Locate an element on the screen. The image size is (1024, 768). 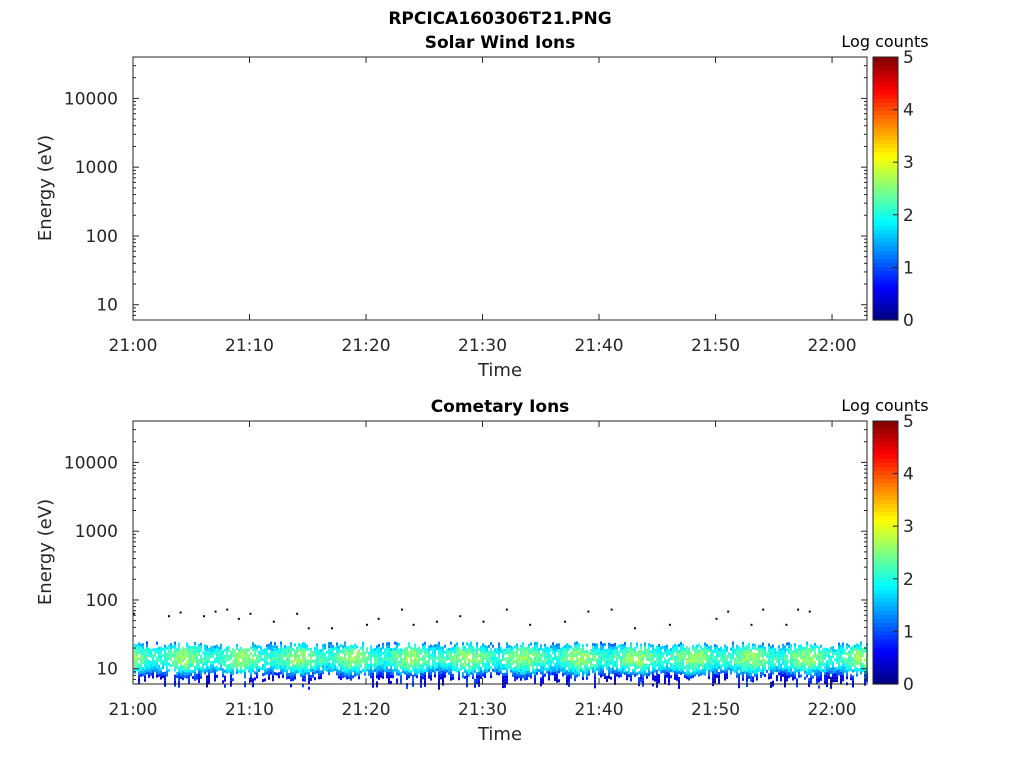
colorbar-tick-label: 2 is located at coordinates (908, 216).